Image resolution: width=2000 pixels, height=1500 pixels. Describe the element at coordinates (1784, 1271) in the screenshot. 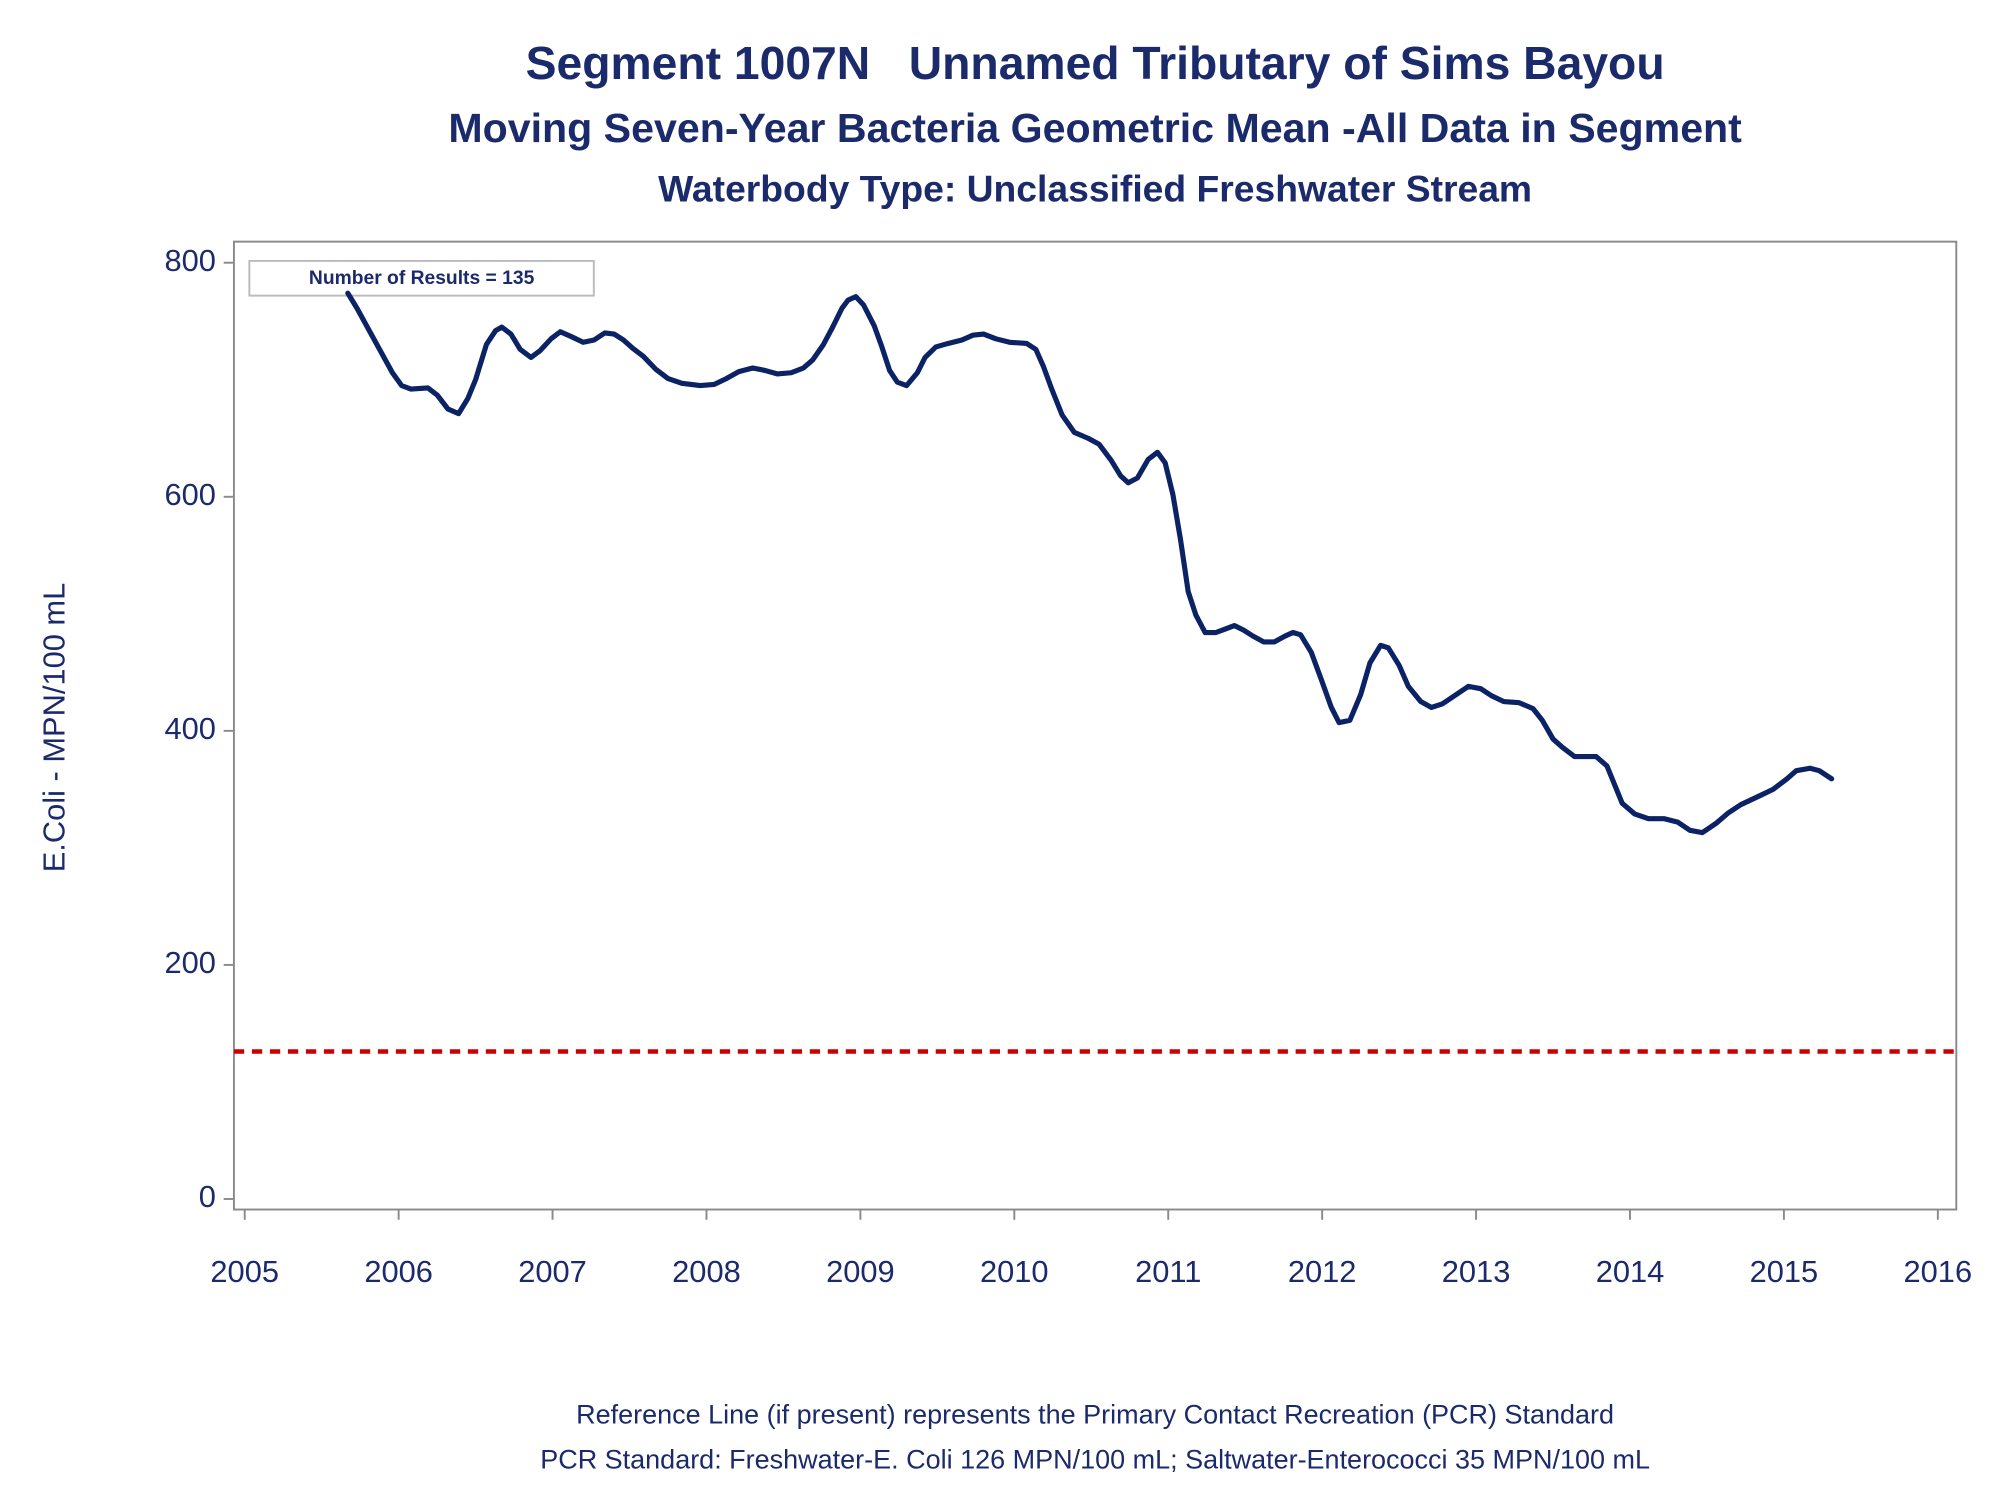

I see `x-tick-label: 2015` at that location.